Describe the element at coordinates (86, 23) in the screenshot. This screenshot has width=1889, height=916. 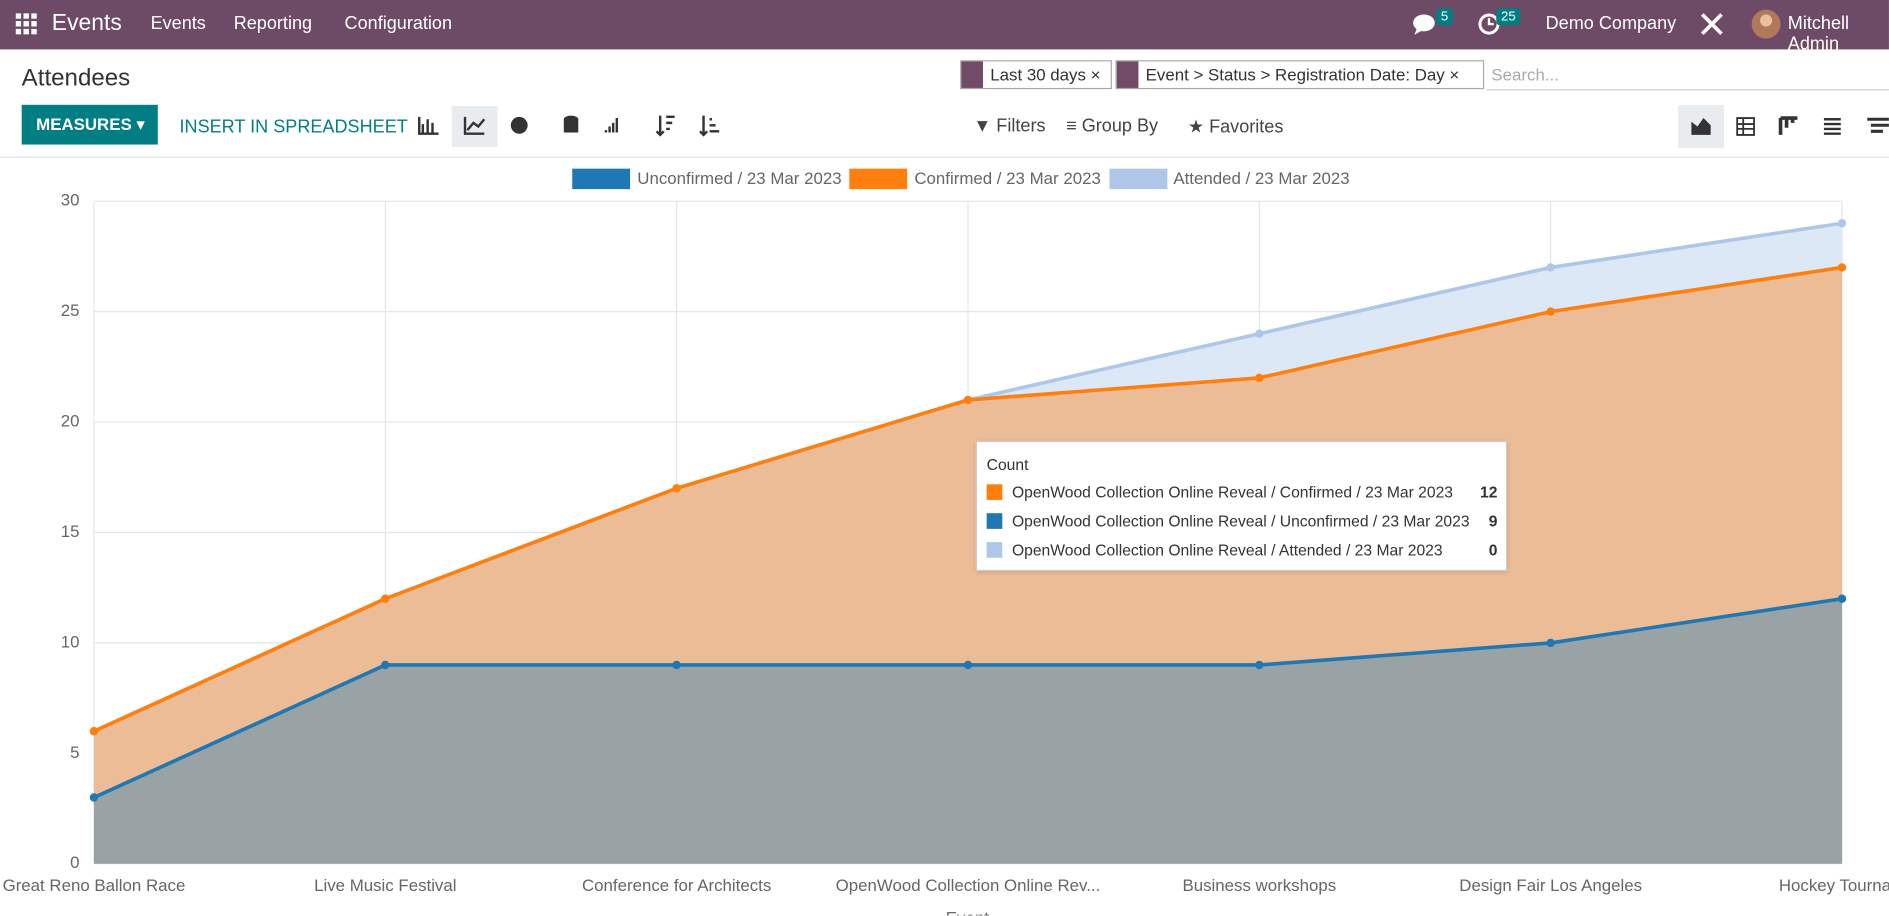
I see `app-name: Events` at that location.